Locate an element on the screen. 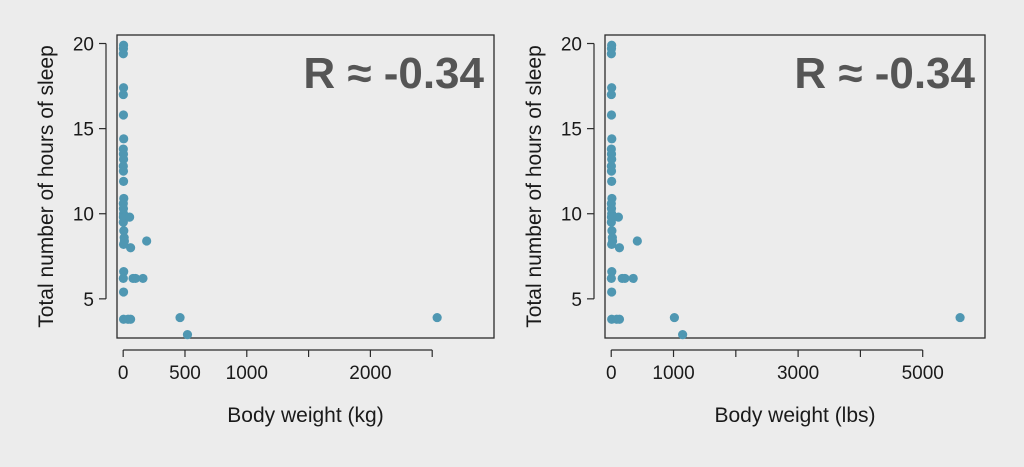  x-tick-label: 2000 is located at coordinates (370, 373).